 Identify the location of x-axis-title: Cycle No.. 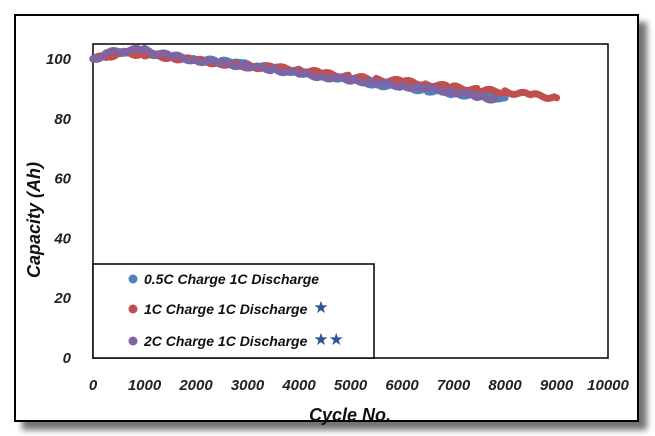
(350, 415).